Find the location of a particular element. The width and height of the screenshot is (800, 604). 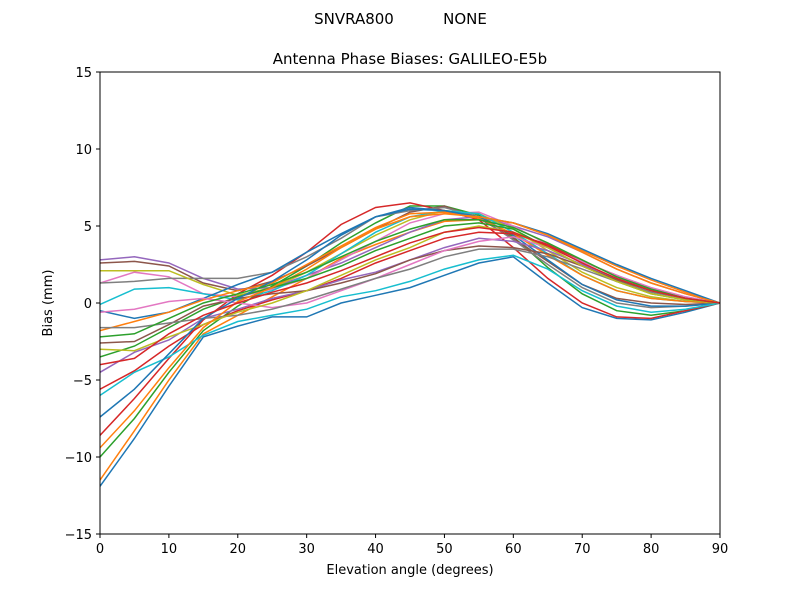

series-line-s9 is located at coordinates (410, 256).